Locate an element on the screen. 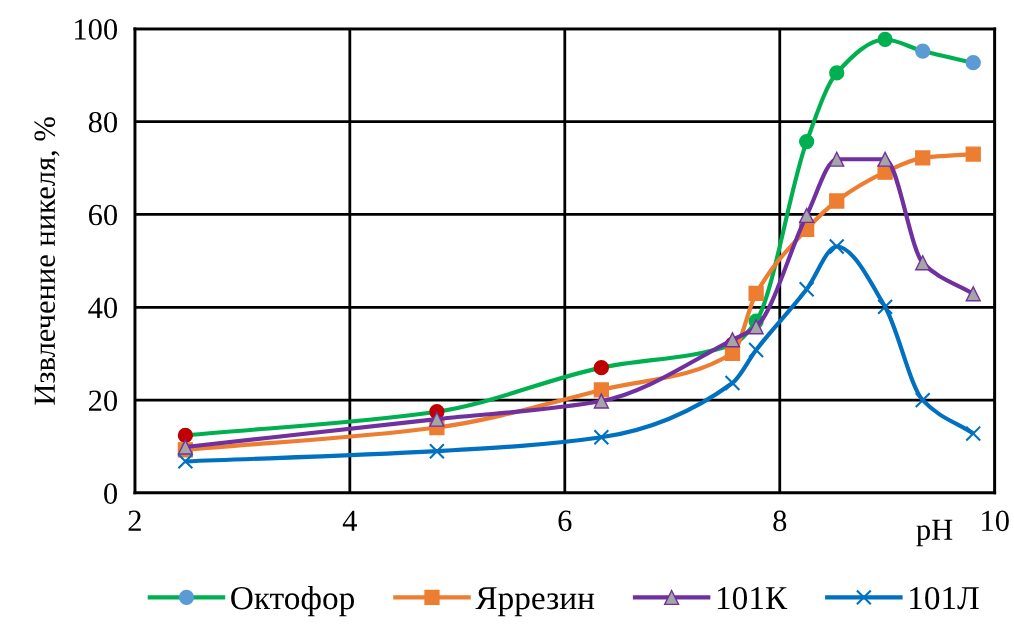 This screenshot has height=626, width=1014. x-tick-label: 4 is located at coordinates (349, 520).